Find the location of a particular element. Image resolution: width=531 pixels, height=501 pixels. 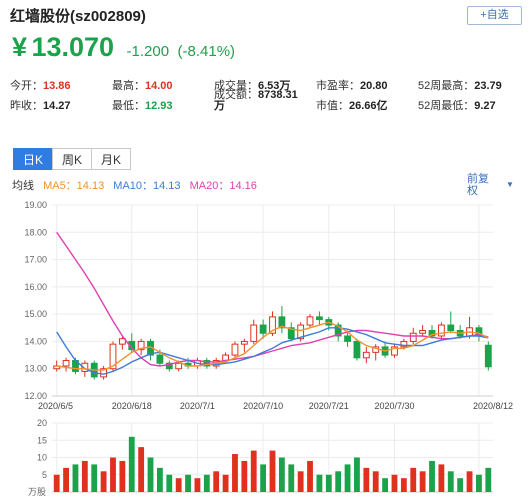

currency-symbol: ¥ is located at coordinates (20, 47).